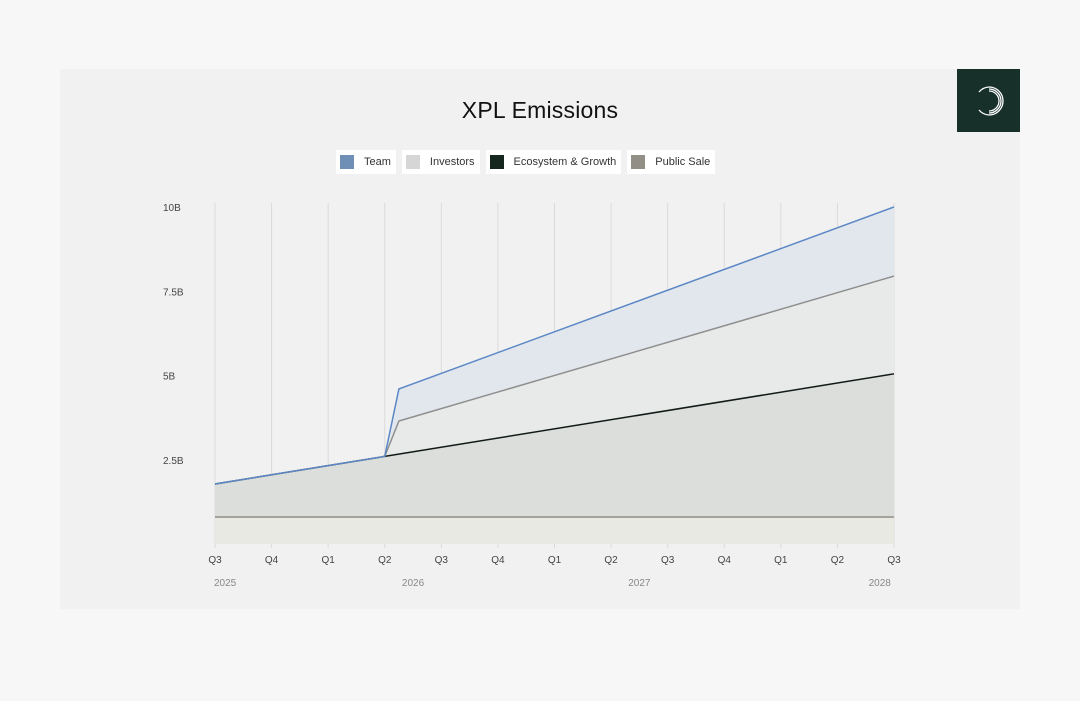  I want to click on brand-logo, so click(988, 100).